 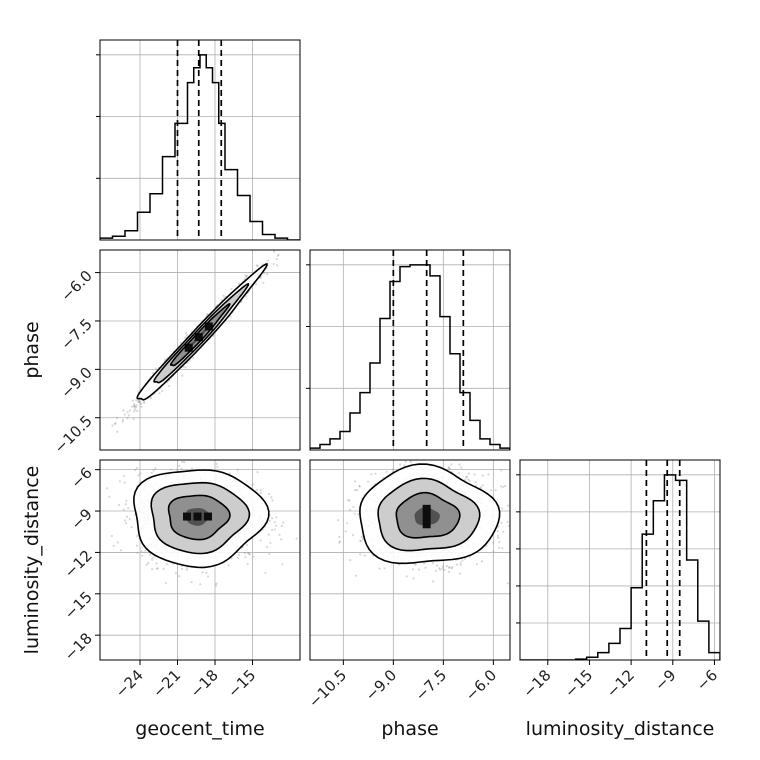 I want to click on scatter-panel-geocent_time-phase, so click(x=199, y=350).